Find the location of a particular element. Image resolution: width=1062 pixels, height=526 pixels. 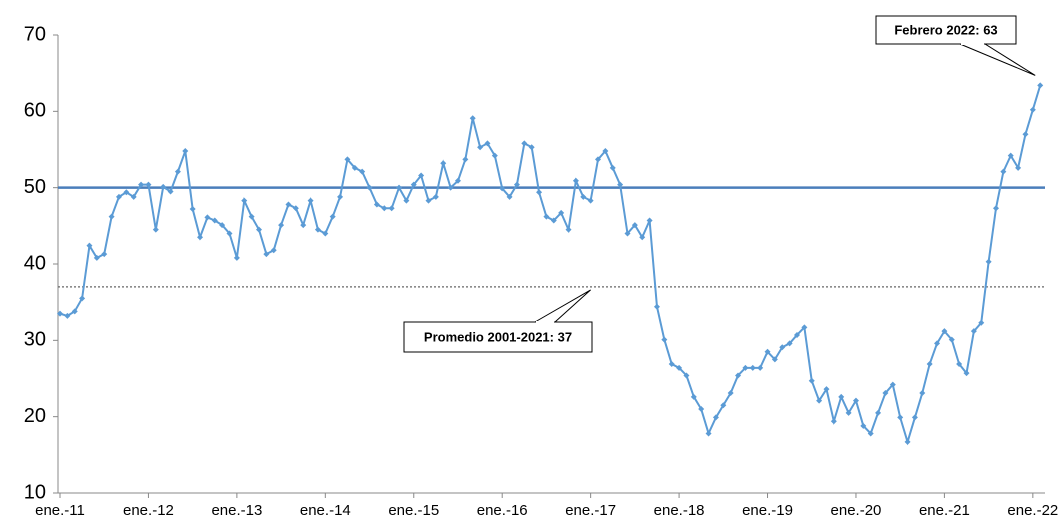

x-tick-label: ene.-22 is located at coordinates (1032, 510).